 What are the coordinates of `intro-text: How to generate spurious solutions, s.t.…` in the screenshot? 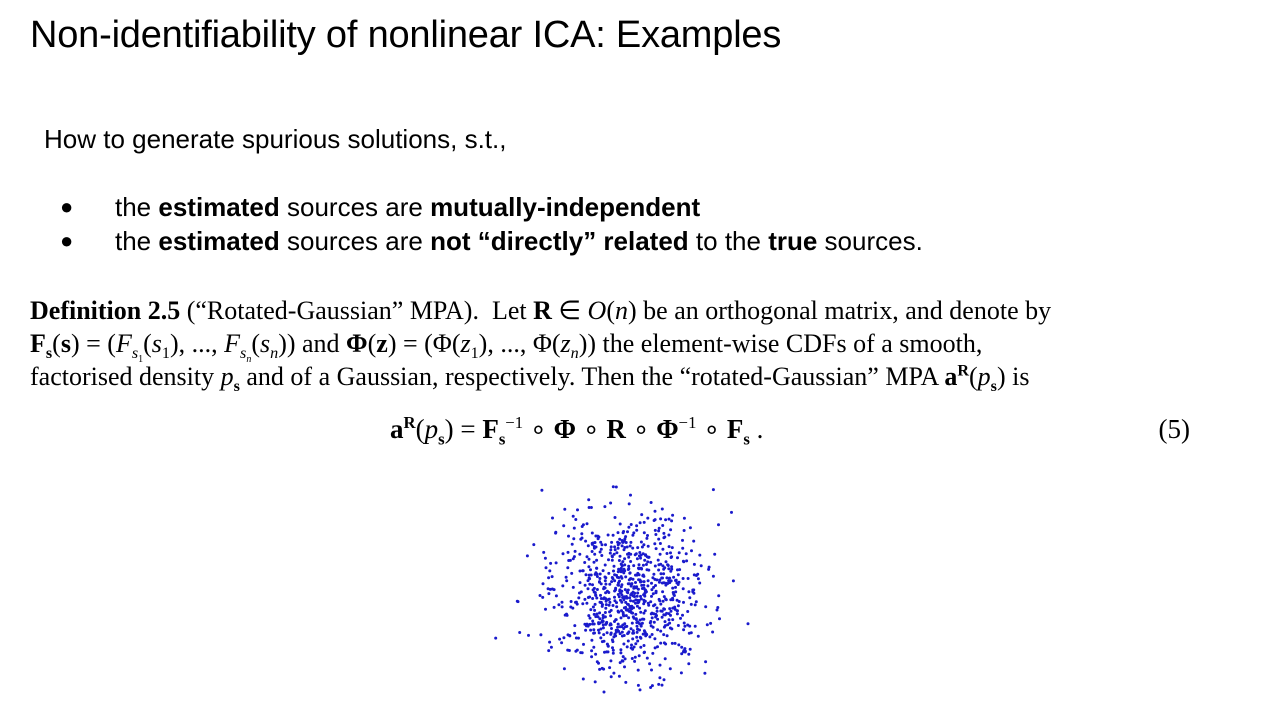 It's located at (275, 139).